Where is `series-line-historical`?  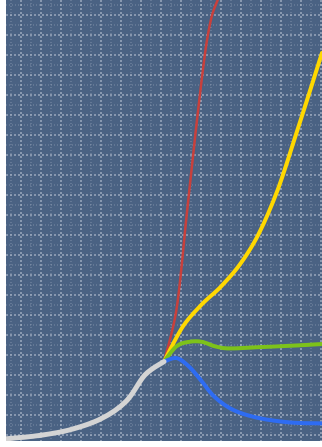 series-line-historical is located at coordinates (86, 400).